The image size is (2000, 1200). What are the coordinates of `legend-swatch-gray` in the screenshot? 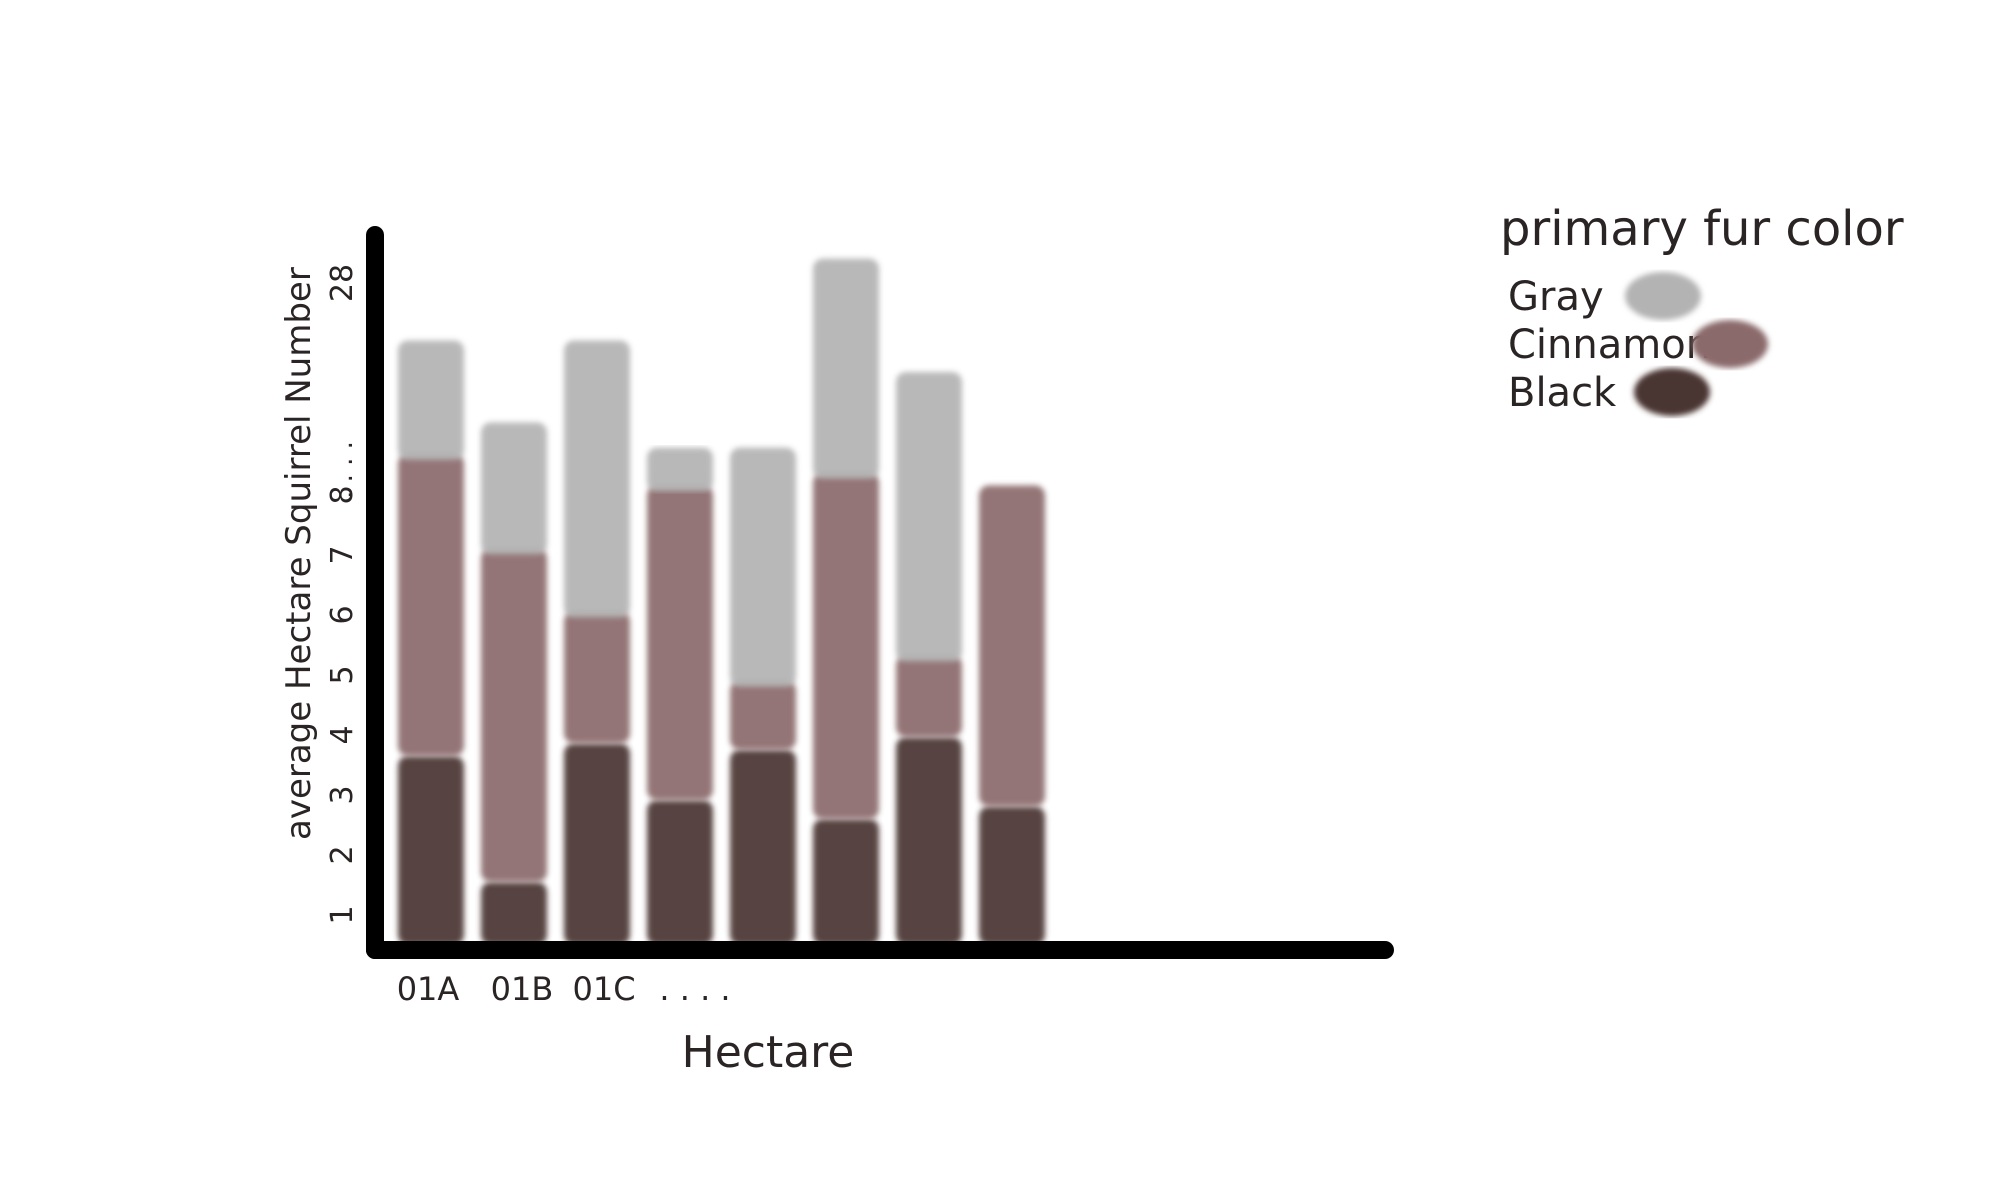 It's located at (1663, 296).